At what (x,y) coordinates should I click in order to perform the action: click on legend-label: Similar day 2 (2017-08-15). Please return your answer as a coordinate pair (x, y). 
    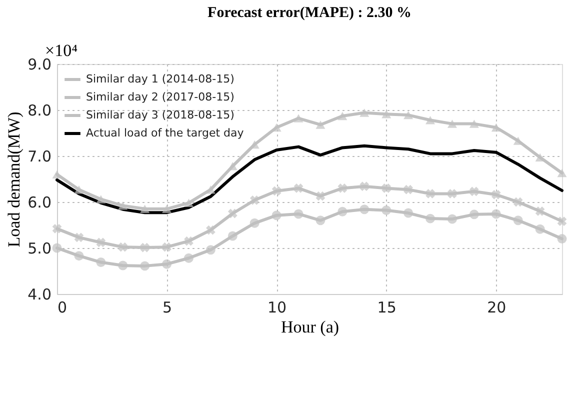
    Looking at the image, I should click on (160, 97).